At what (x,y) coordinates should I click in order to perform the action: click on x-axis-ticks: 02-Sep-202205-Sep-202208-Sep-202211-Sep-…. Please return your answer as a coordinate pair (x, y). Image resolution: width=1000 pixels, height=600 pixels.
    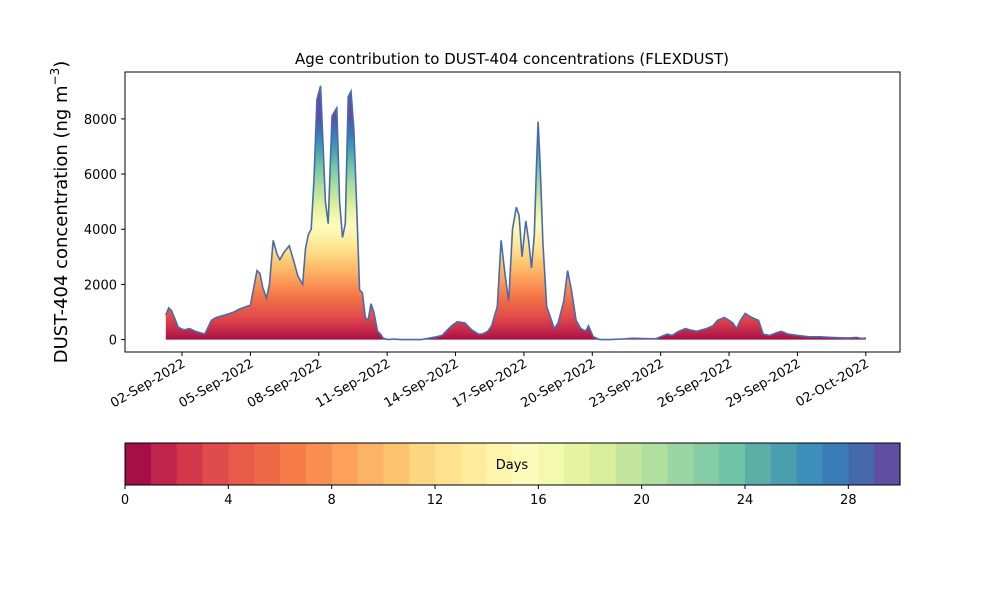
    Looking at the image, I should click on (490, 381).